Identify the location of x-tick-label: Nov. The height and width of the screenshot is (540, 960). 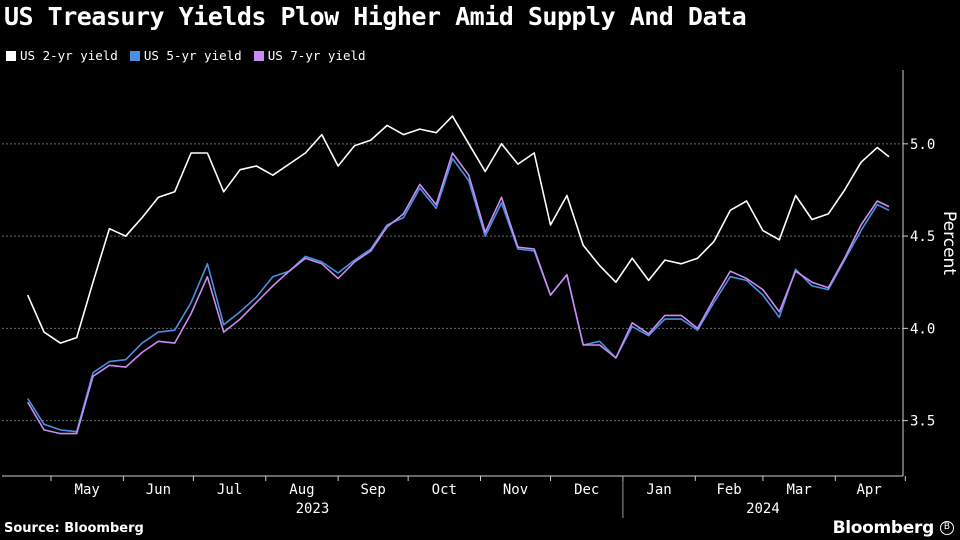
(515, 490).